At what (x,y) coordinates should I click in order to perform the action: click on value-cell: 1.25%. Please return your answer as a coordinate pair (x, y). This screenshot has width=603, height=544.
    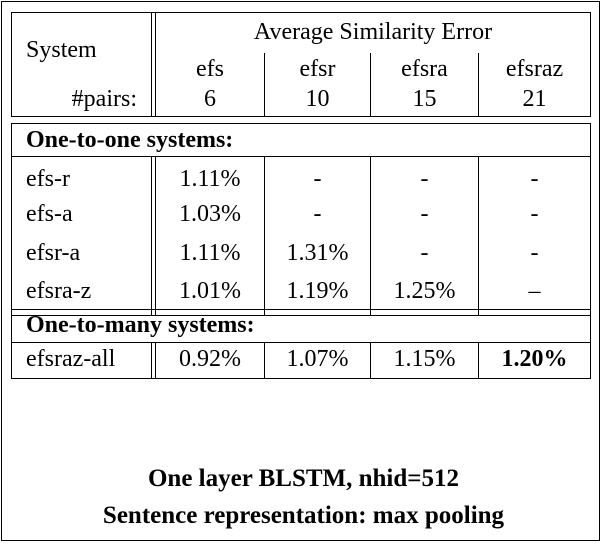
    Looking at the image, I should click on (424, 291).